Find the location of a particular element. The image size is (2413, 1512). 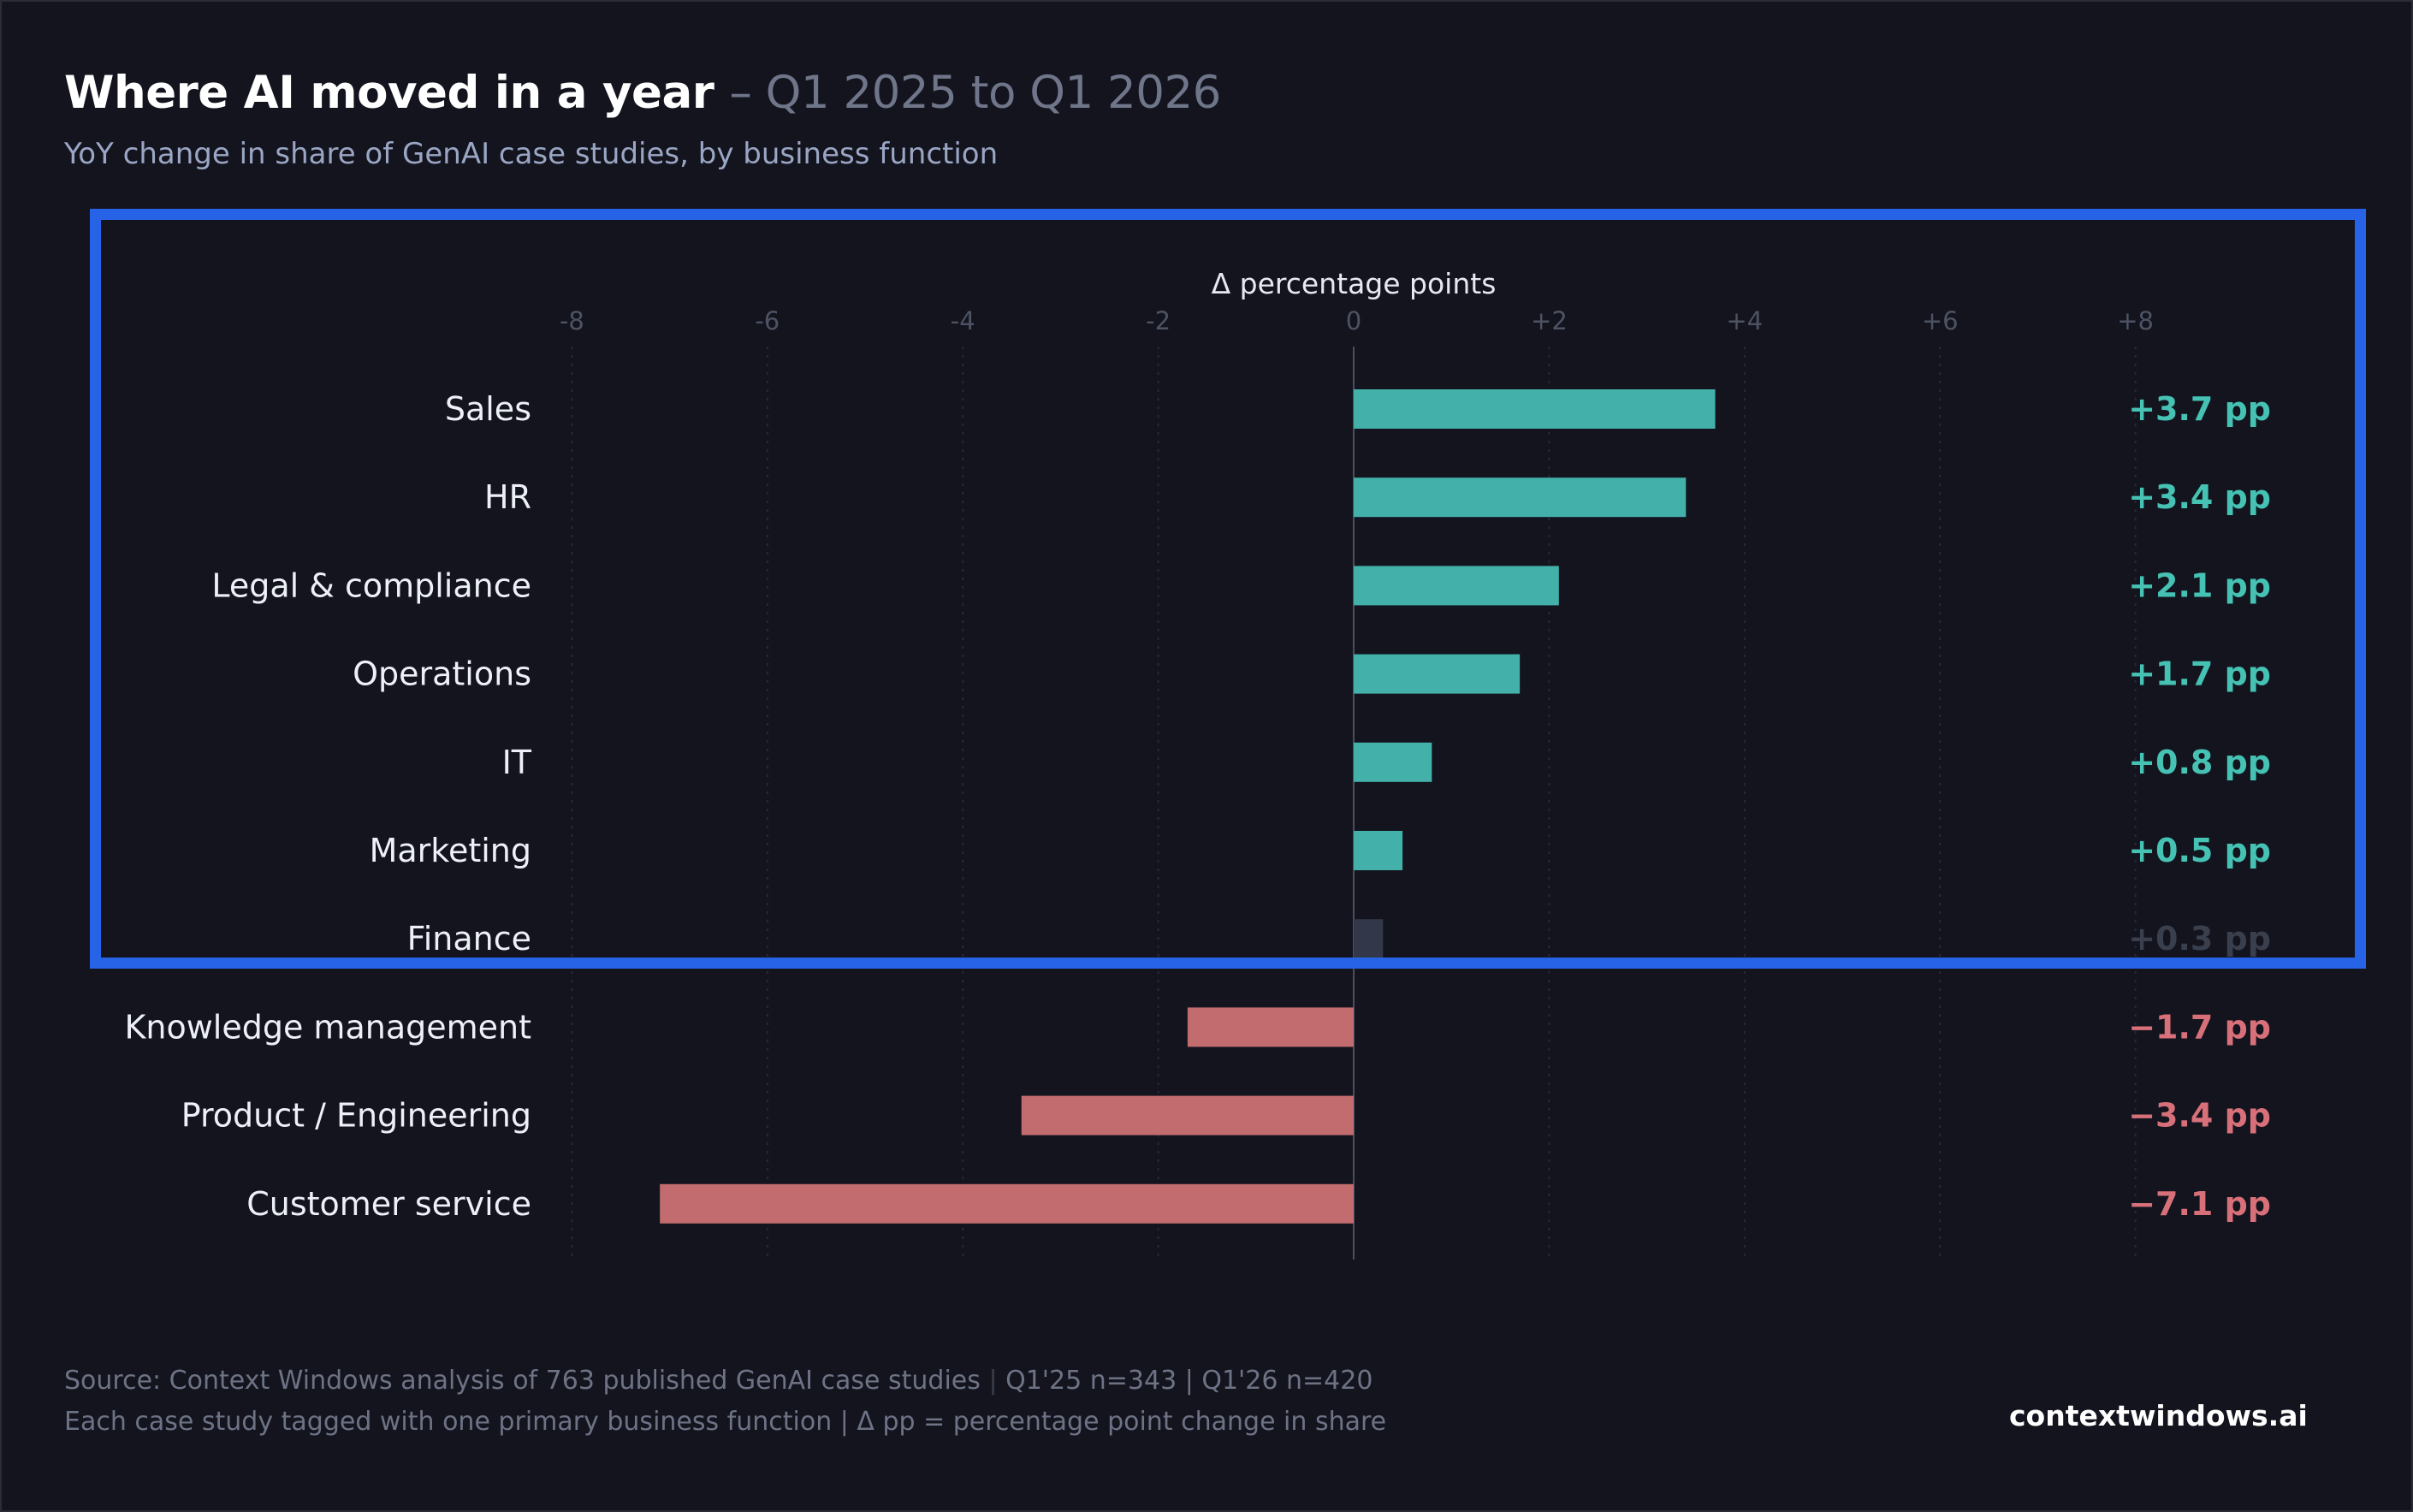

bar-product-engineering is located at coordinates (1187, 1115).